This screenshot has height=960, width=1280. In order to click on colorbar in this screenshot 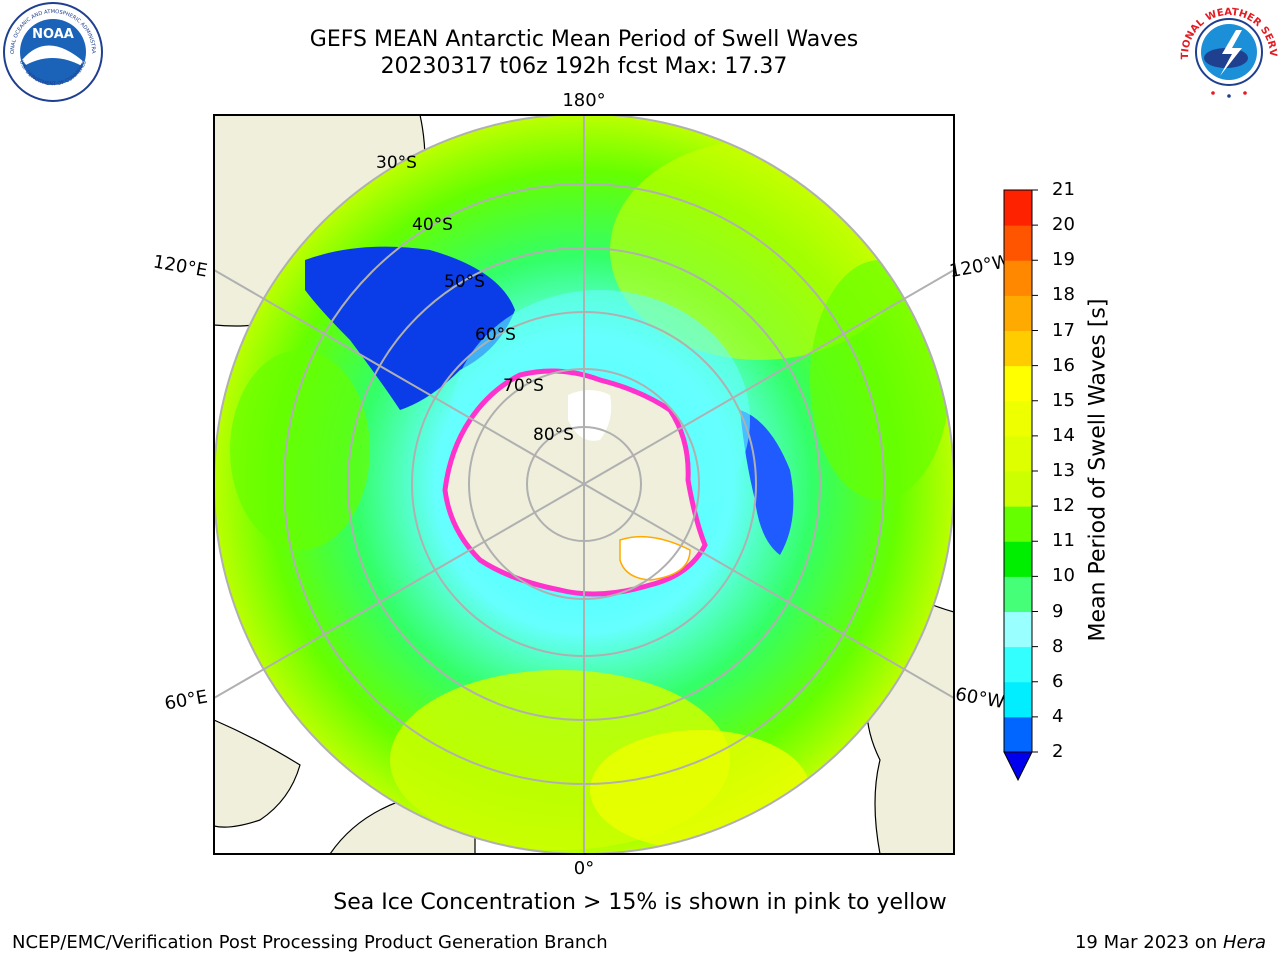, I will do `click(1020, 485)`.